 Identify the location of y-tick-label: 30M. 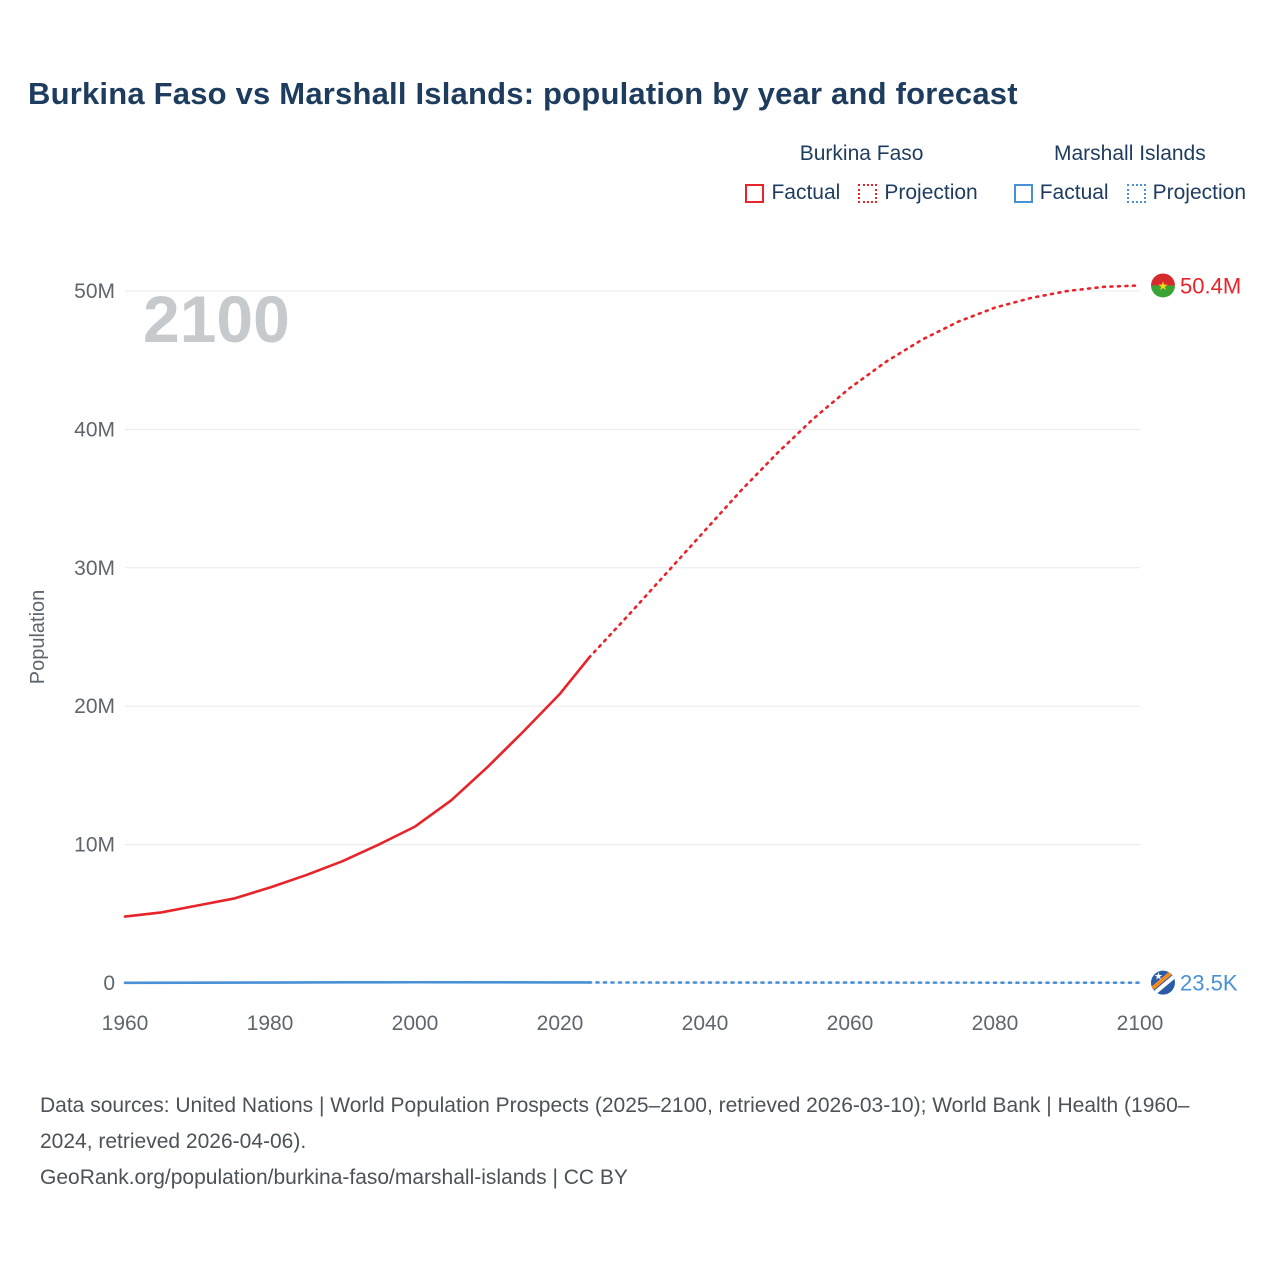
(94, 568).